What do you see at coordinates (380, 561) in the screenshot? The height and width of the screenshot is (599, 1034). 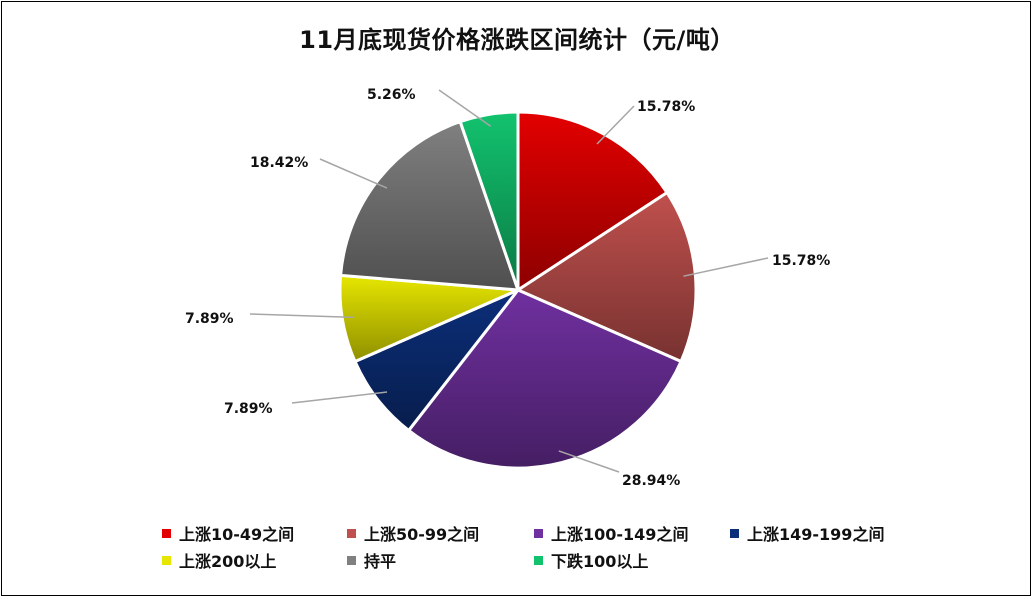 I see `legend-label: 持平` at bounding box center [380, 561].